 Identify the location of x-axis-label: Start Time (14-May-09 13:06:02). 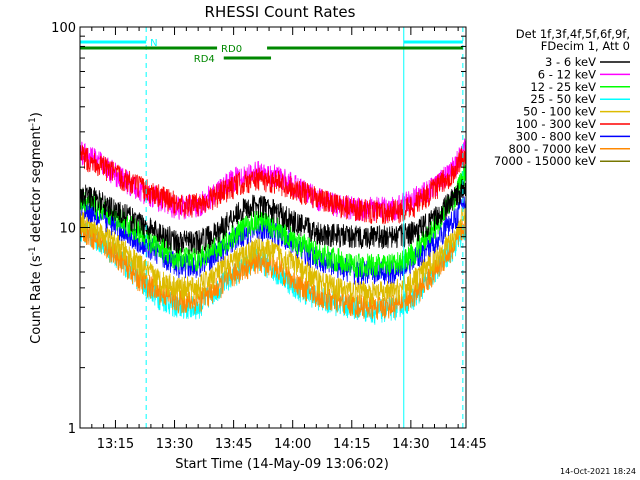
(282, 464).